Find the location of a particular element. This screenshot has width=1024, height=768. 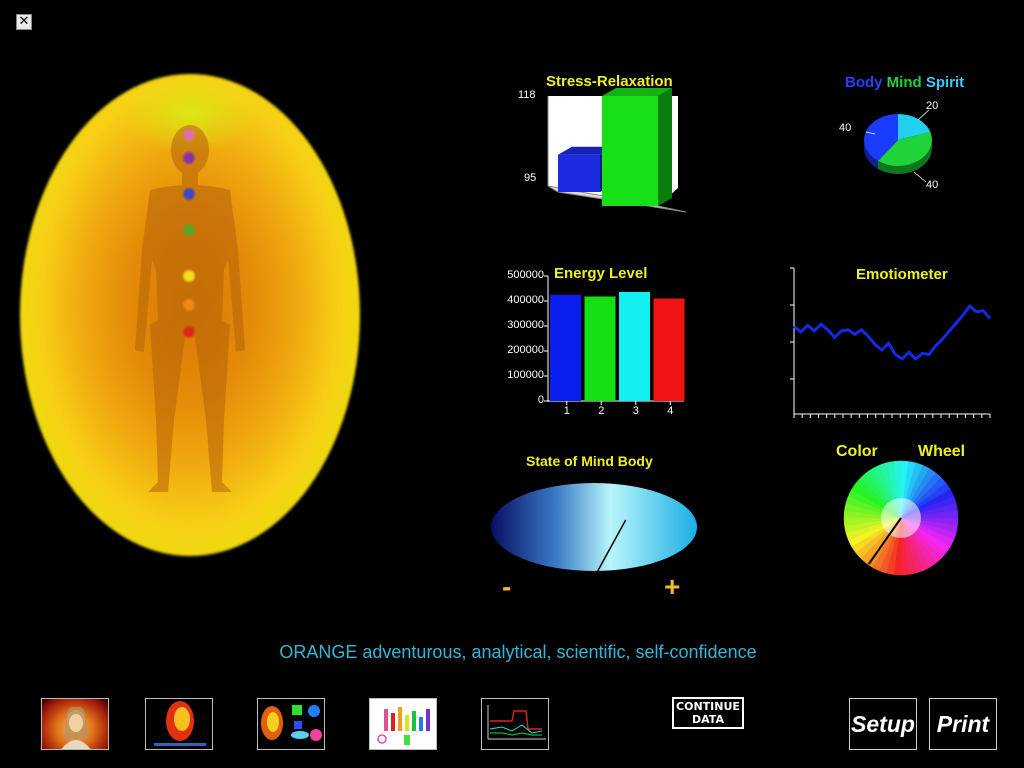

stress-relaxation-title: Stress-Relaxation is located at coordinates (609, 81).